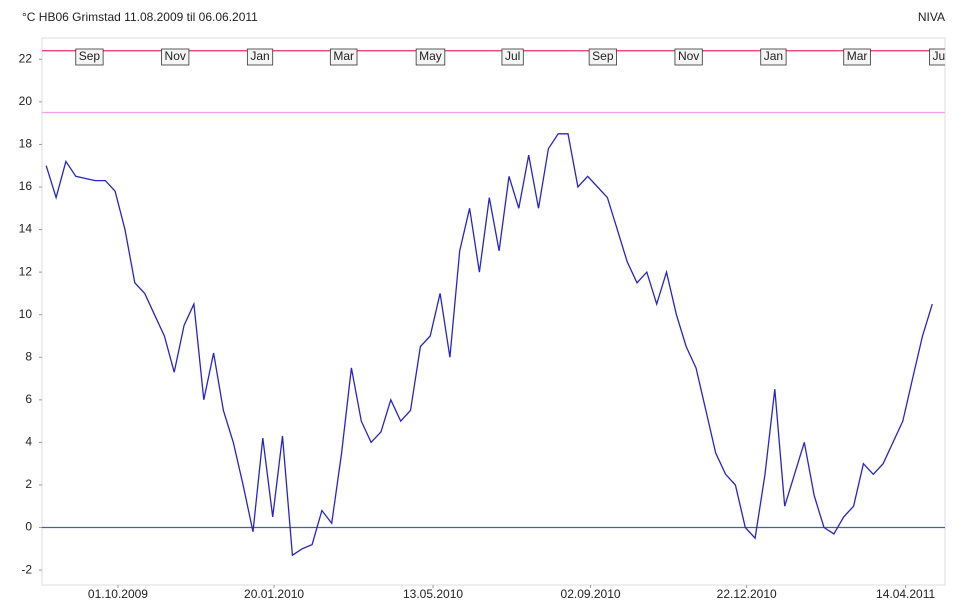  I want to click on y-tick-label: 22, so click(26, 58).